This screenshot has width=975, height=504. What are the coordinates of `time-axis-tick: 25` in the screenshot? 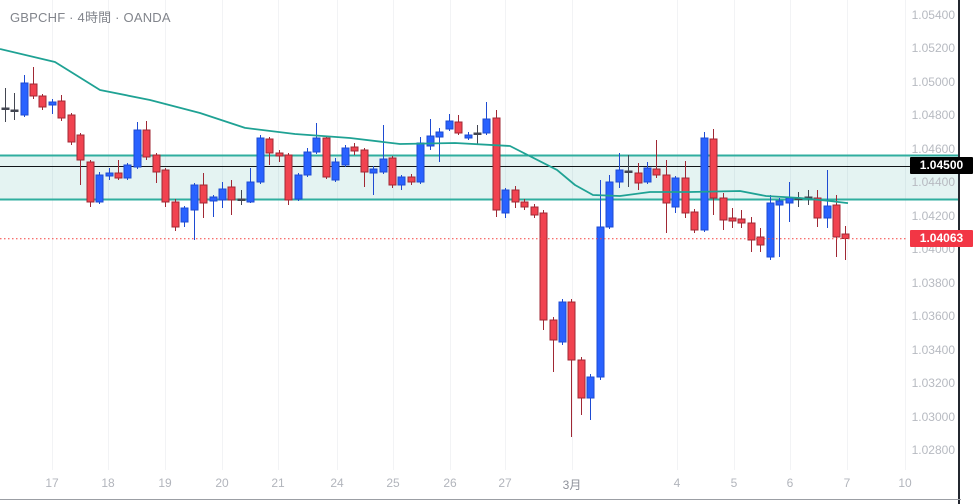 It's located at (393, 483).